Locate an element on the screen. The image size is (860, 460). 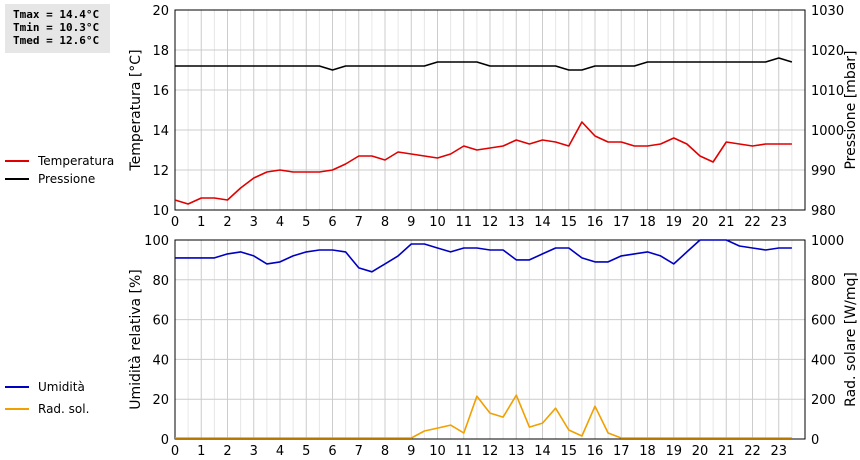
y-tick-label: 16 is located at coordinates (160, 91).